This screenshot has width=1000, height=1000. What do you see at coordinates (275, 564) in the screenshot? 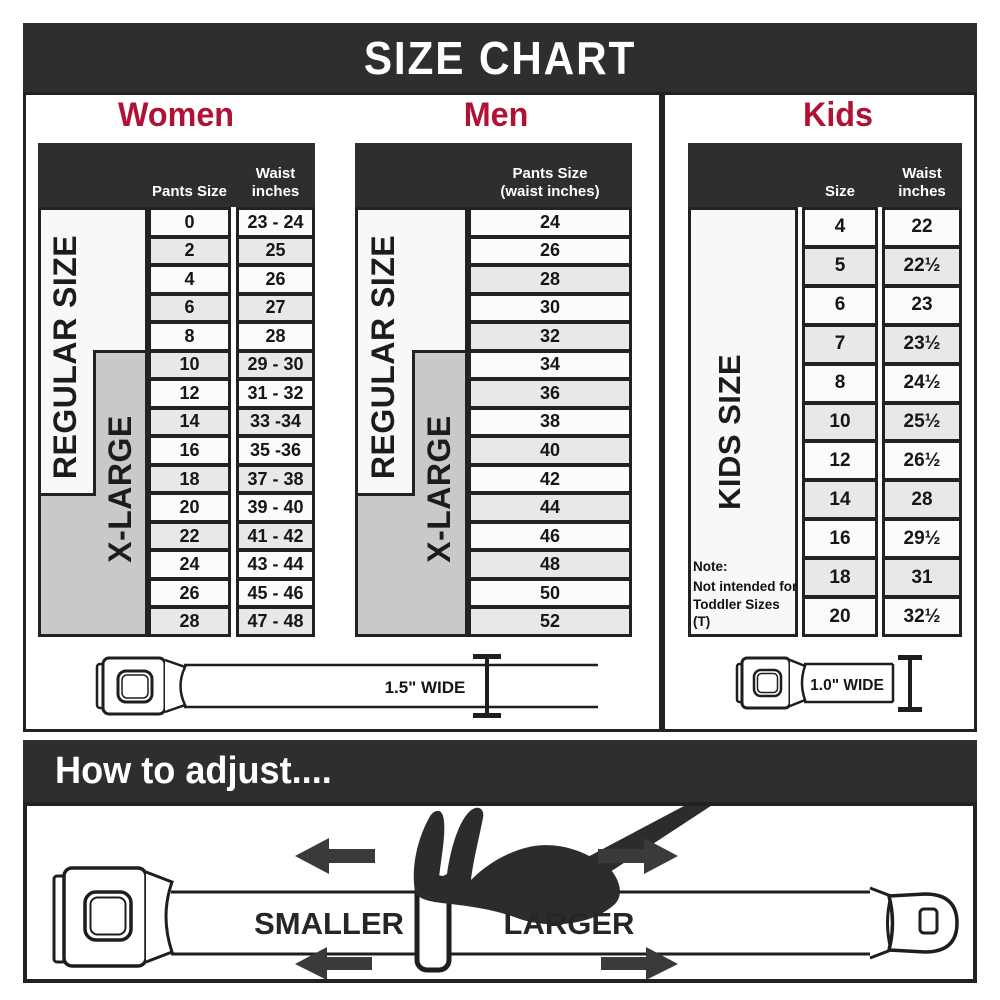
I see `table-cell: 43 - 44` at bounding box center [275, 564].